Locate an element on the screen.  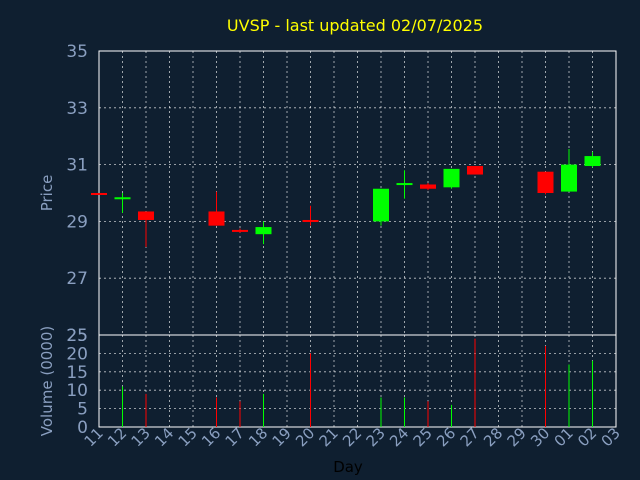
x-tick-label: 18 is located at coordinates (258, 437).